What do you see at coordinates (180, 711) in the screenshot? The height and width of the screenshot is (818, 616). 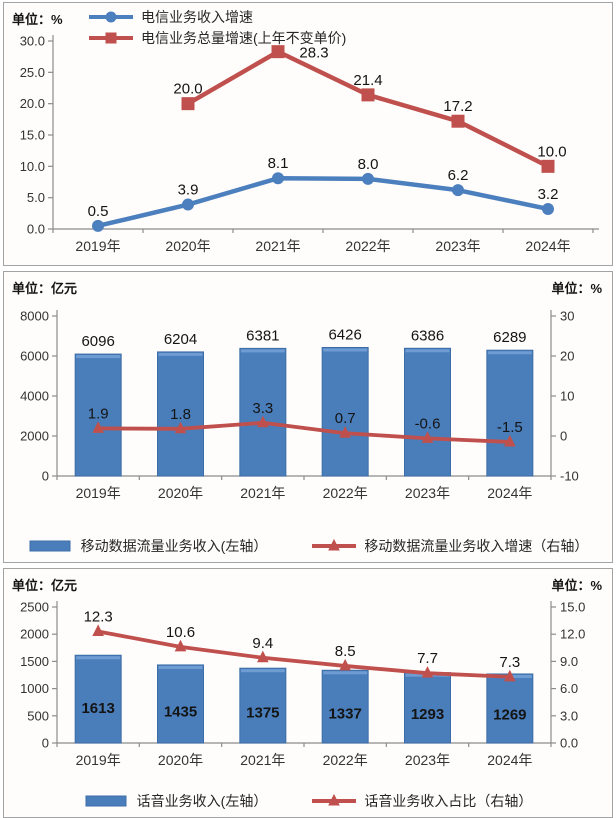 I see `bar-data-label: 1435` at bounding box center [180, 711].